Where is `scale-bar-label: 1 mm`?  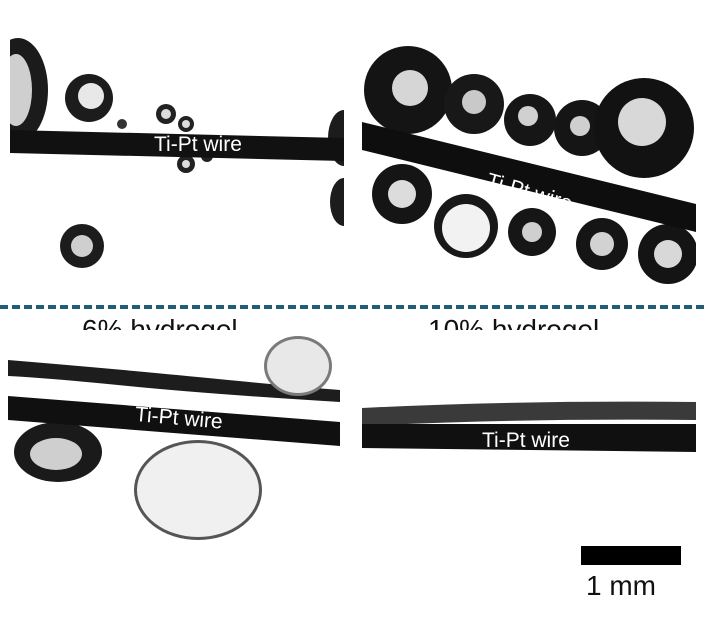
scale-bar-label: 1 mm is located at coordinates (621, 585).